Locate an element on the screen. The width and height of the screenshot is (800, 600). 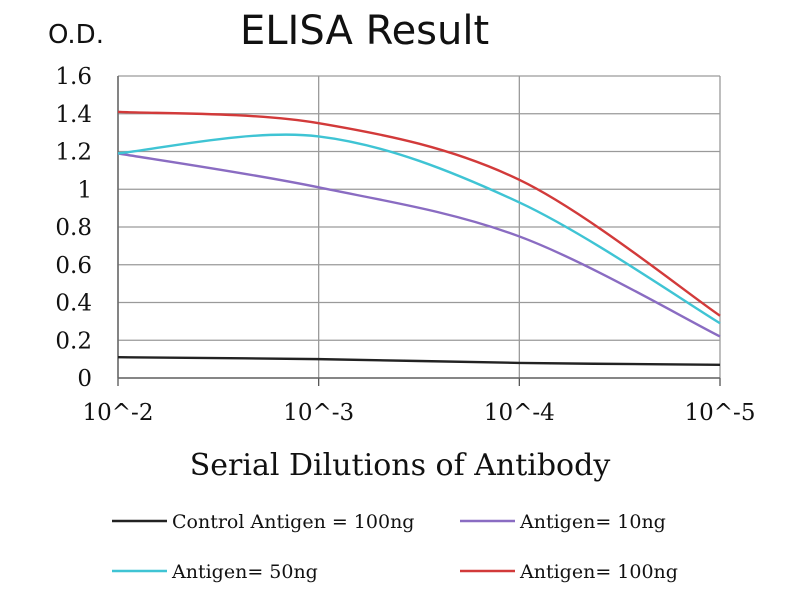
x-tick-label: 10^-2 is located at coordinates (118, 413).